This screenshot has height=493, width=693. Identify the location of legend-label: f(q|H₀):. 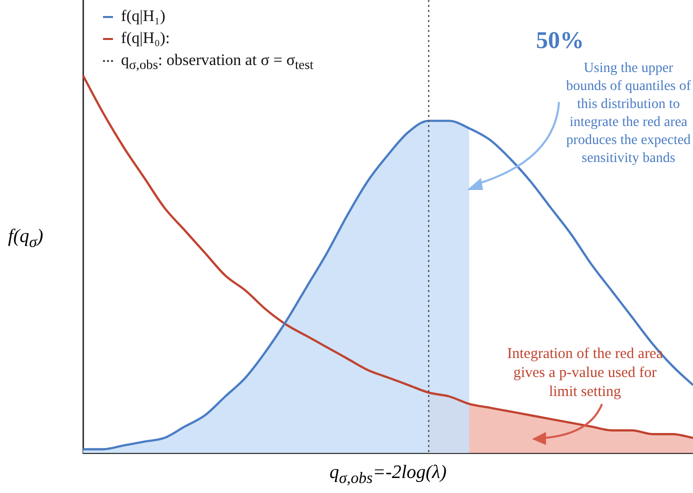
(145, 38).